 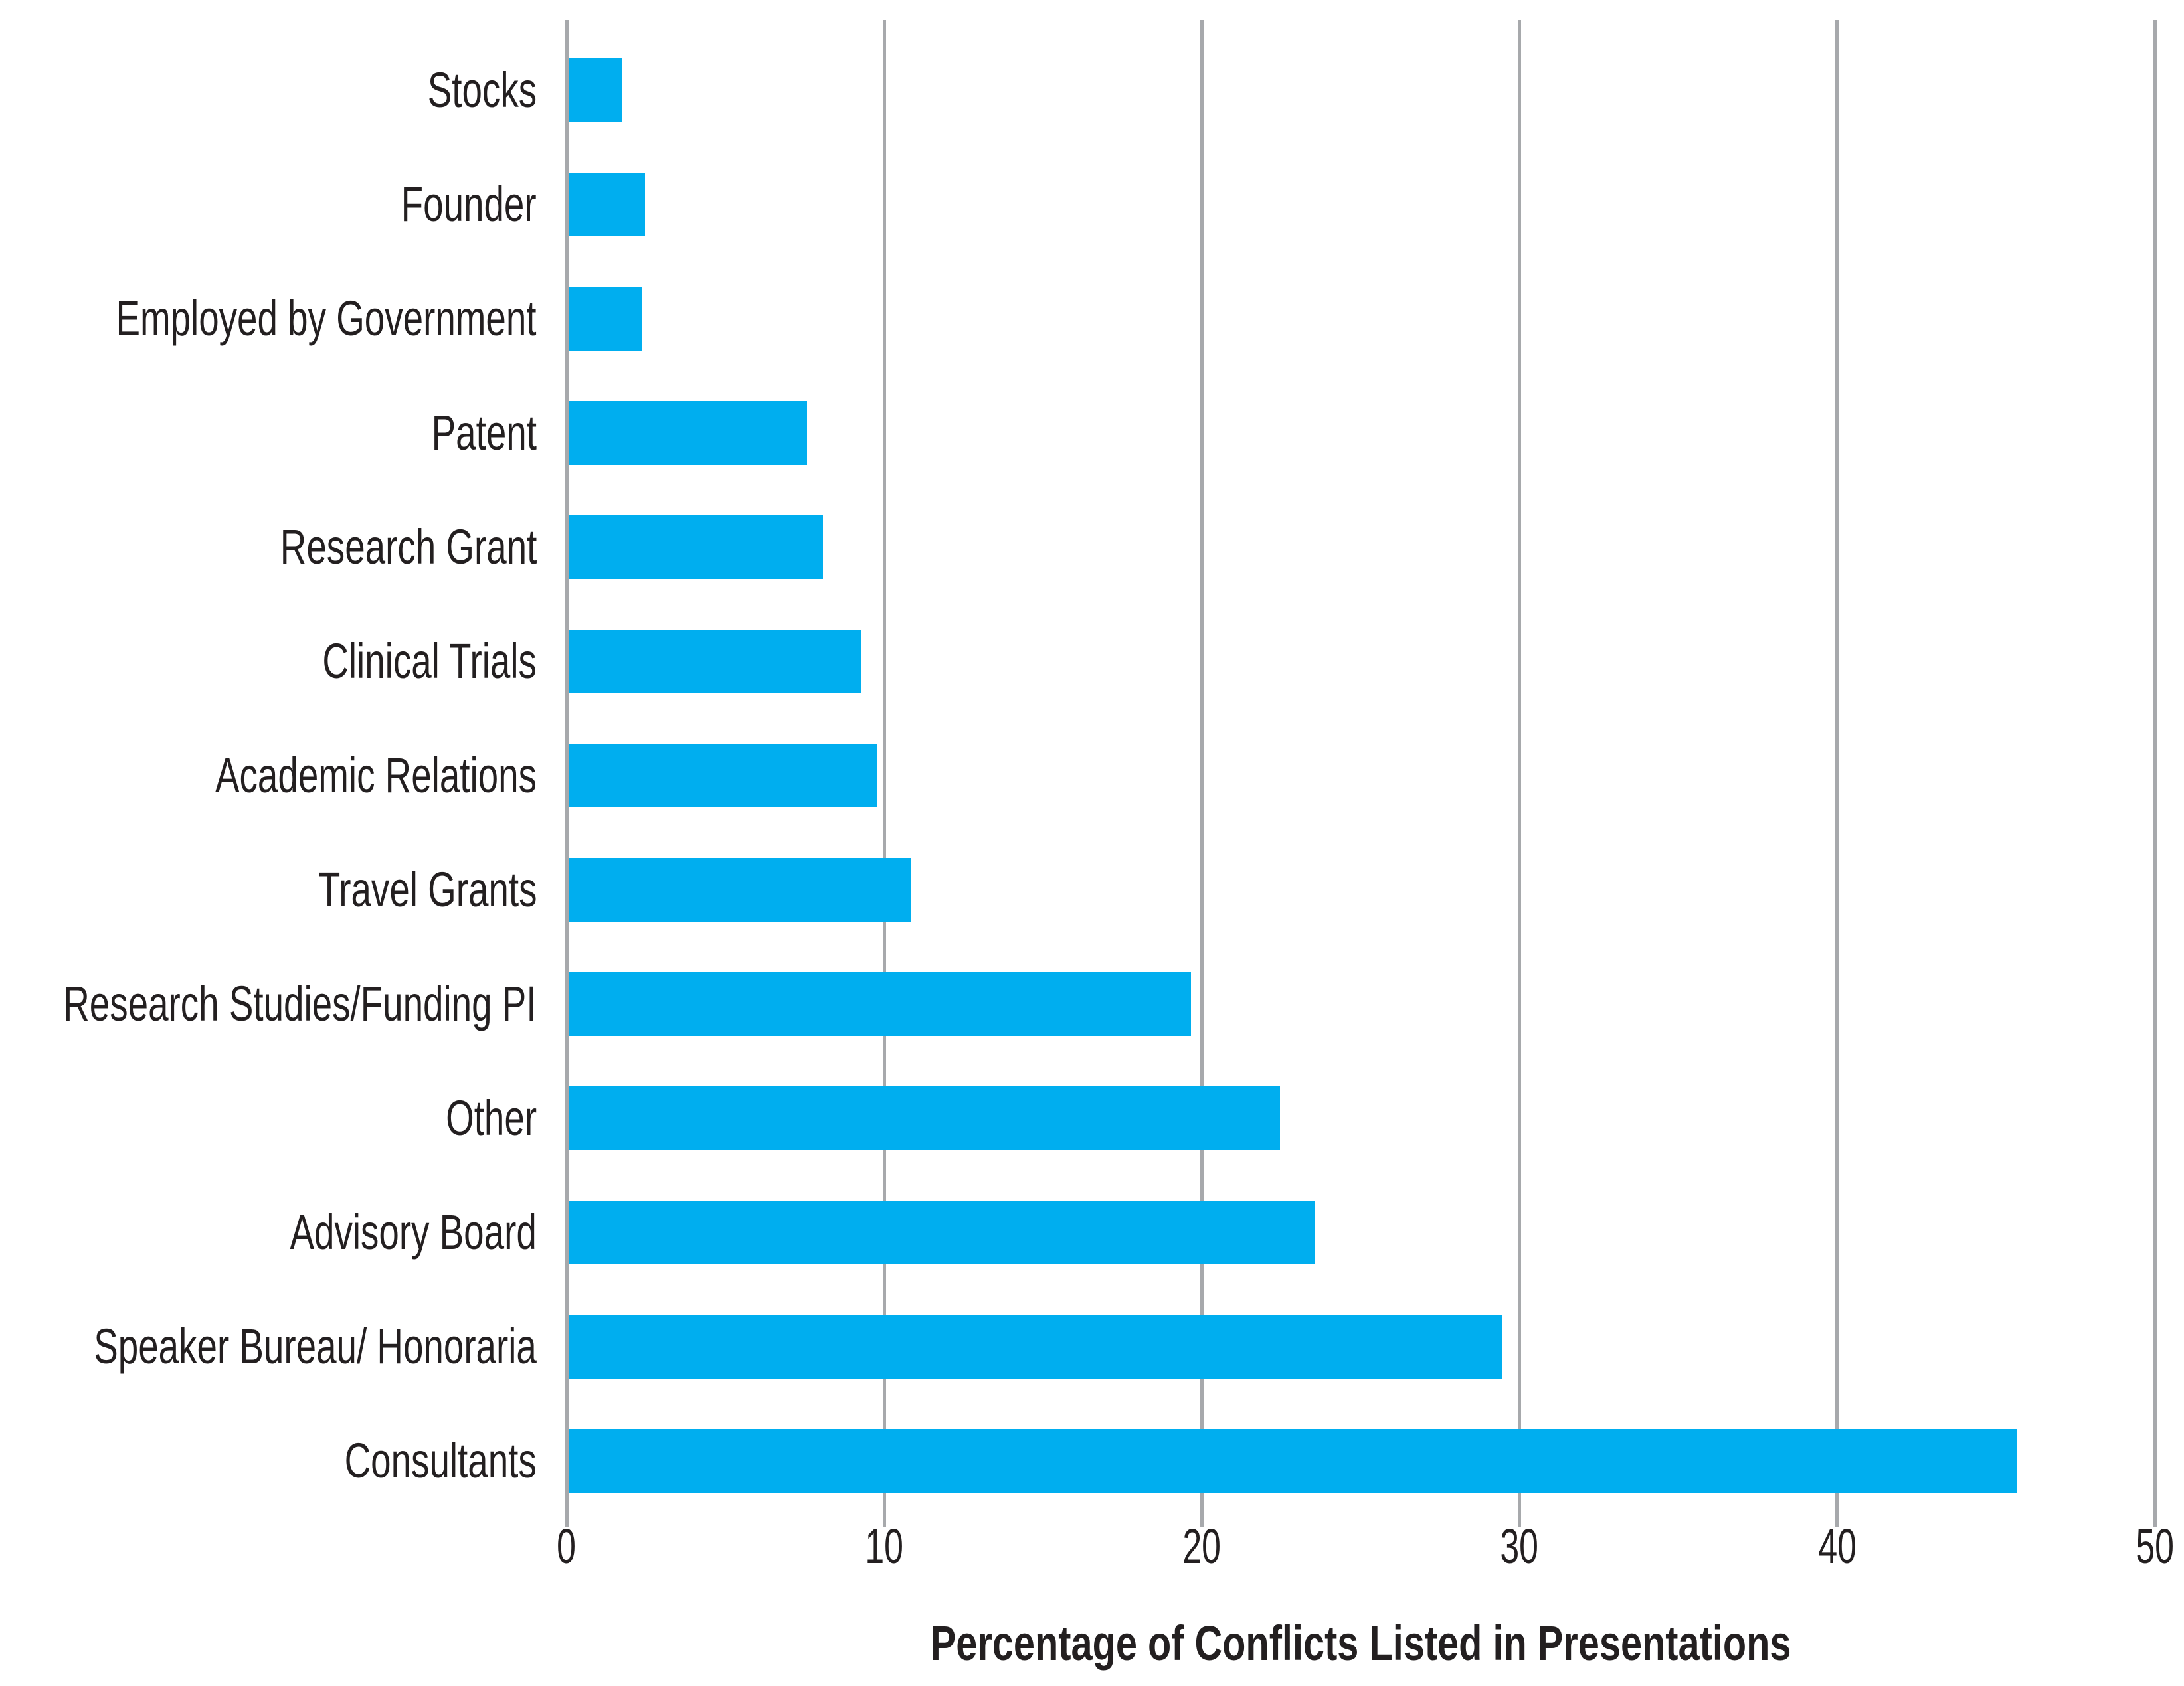 What do you see at coordinates (469, 204) in the screenshot?
I see `category-label-text: Founder` at bounding box center [469, 204].